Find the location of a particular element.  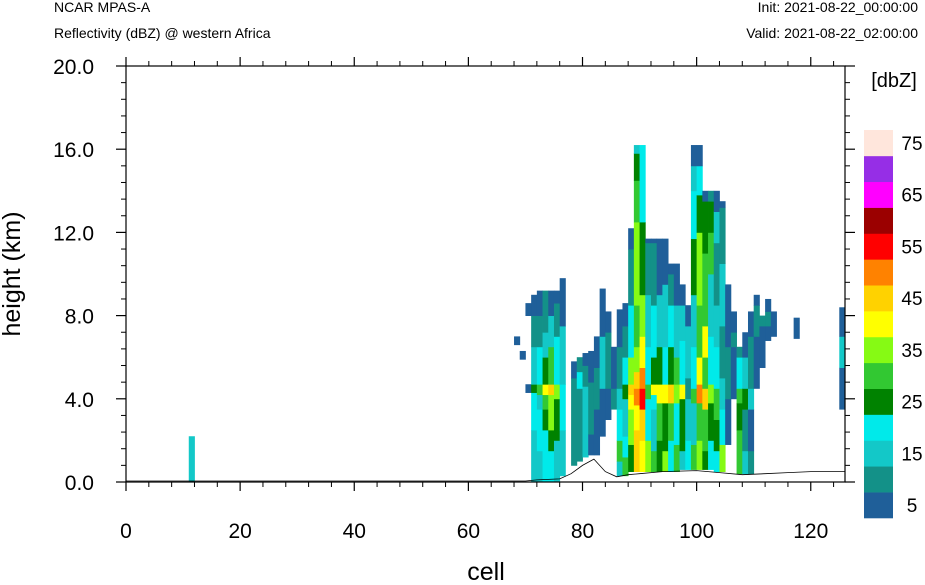

terrain-line is located at coordinates (485, 470).